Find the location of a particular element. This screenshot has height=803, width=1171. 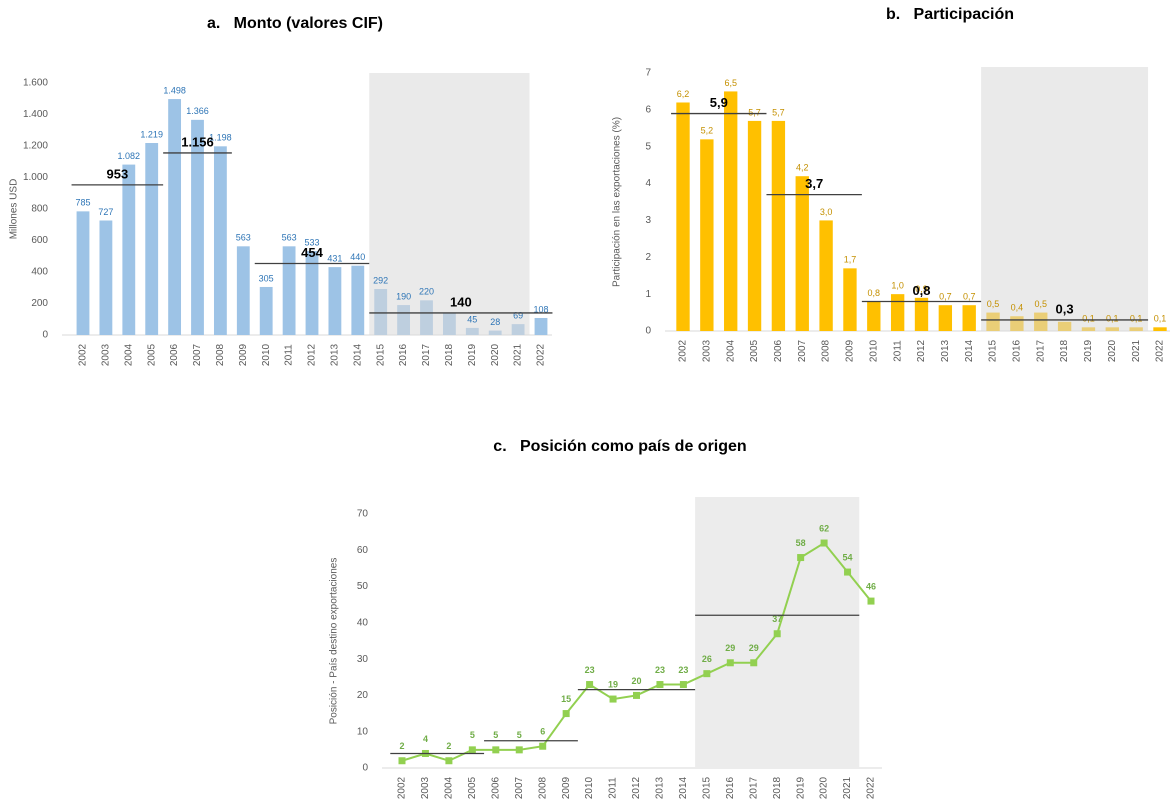

chart-title: b. Participación is located at coordinates (950, 14).